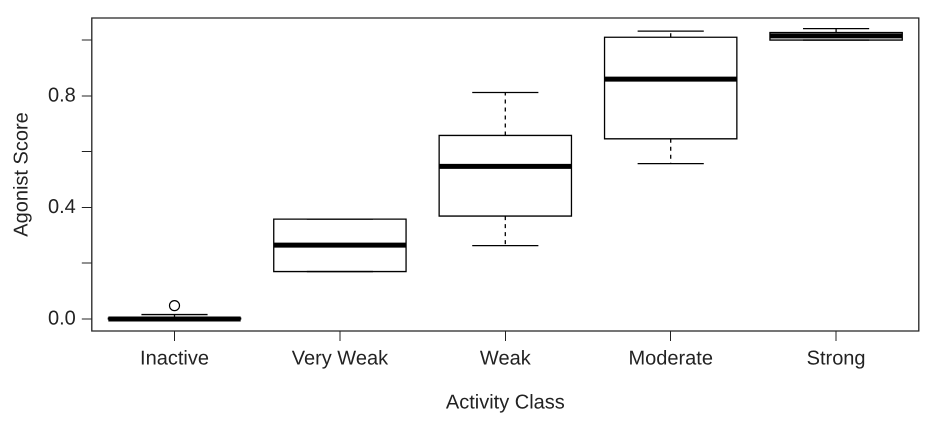  I want to click on y-tick-label: 0.0, so click(62, 319).